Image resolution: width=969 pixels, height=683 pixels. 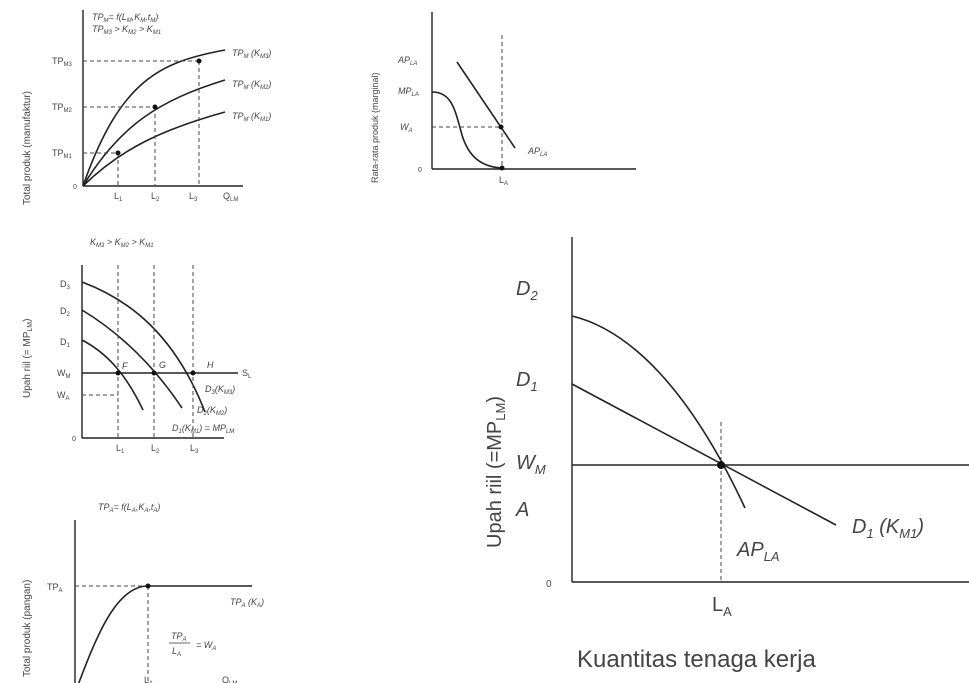 I want to click on wage-label-g: G, so click(x=162, y=365).